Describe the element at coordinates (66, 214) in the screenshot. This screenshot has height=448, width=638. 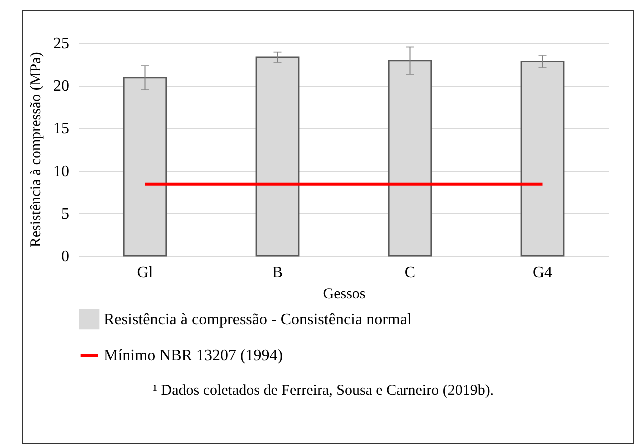
I see `y-tick-label: 5` at that location.